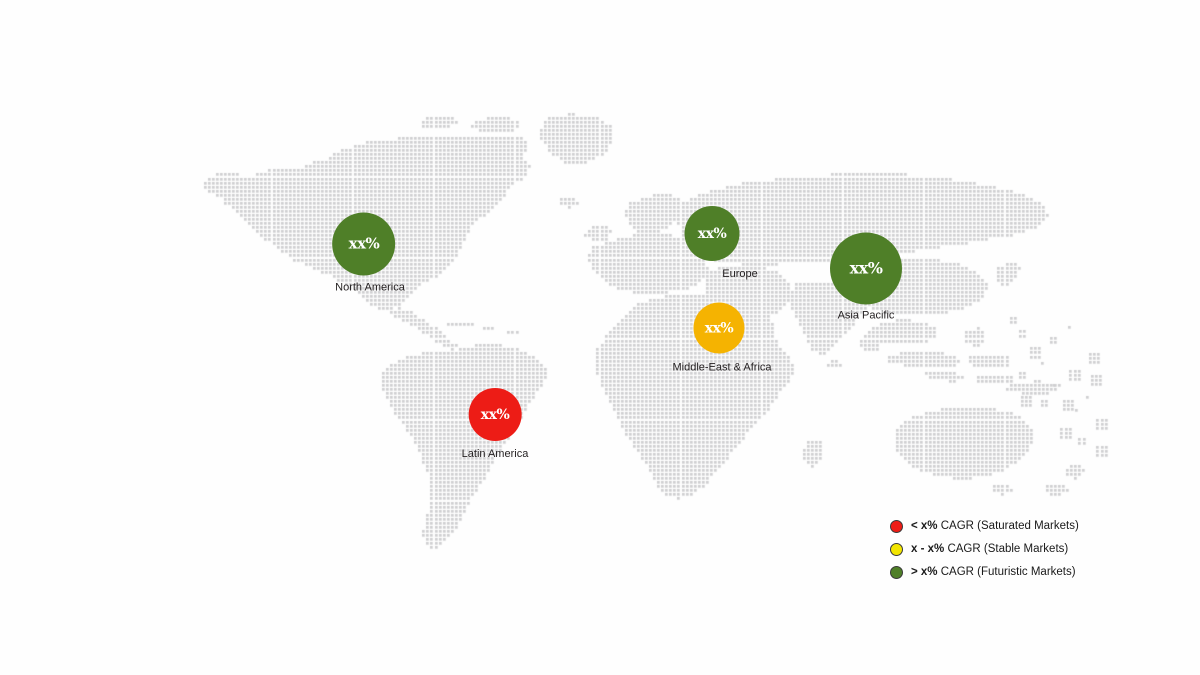  I want to click on bubble-circle-north-america: xx%, so click(364, 244).